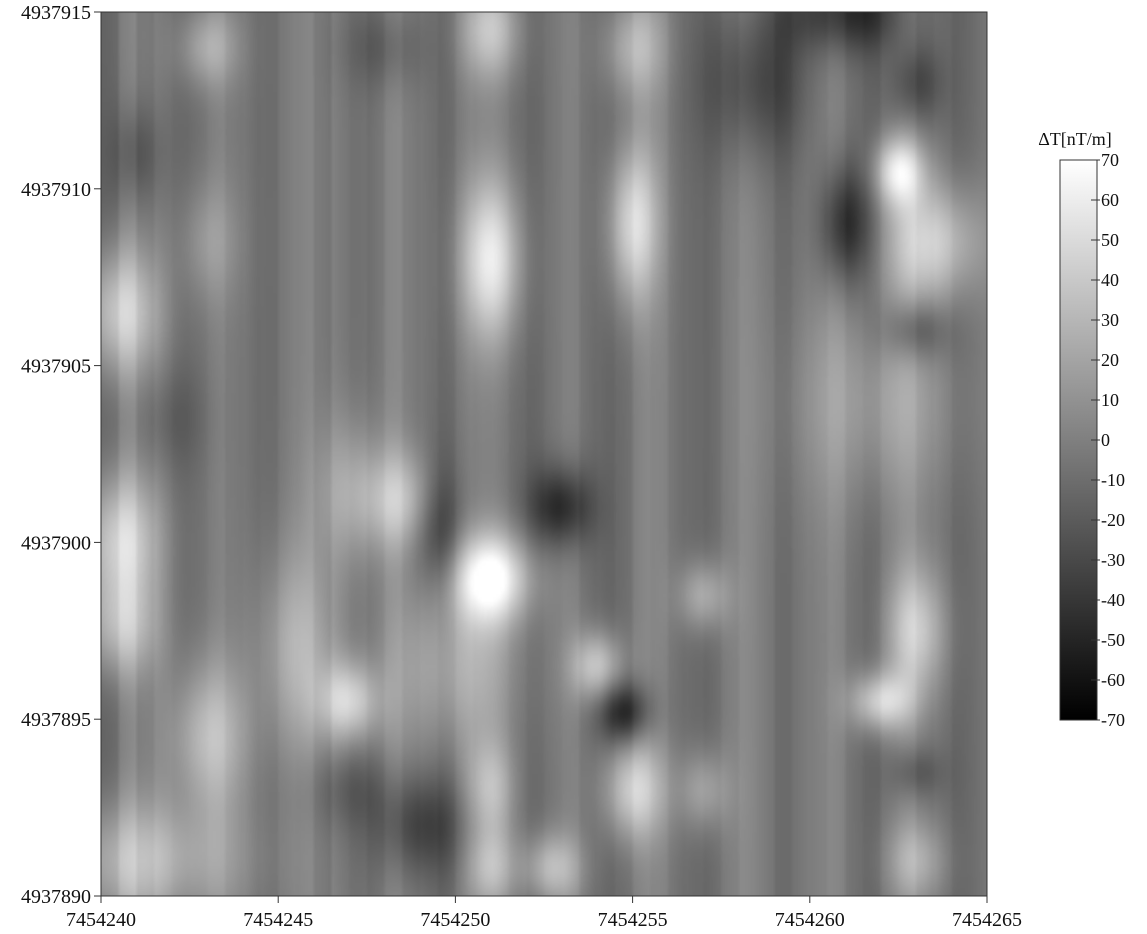 Image resolution: width=1147 pixels, height=934 pixels. What do you see at coordinates (1110, 160) in the screenshot?
I see `colorbar-tick-label: 70` at bounding box center [1110, 160].